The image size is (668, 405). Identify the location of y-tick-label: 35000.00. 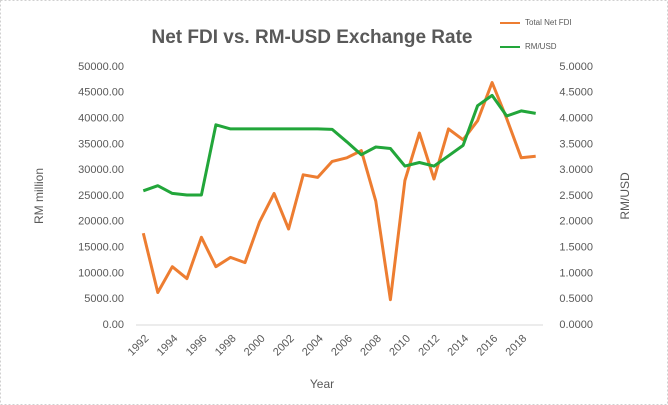
(101, 144).